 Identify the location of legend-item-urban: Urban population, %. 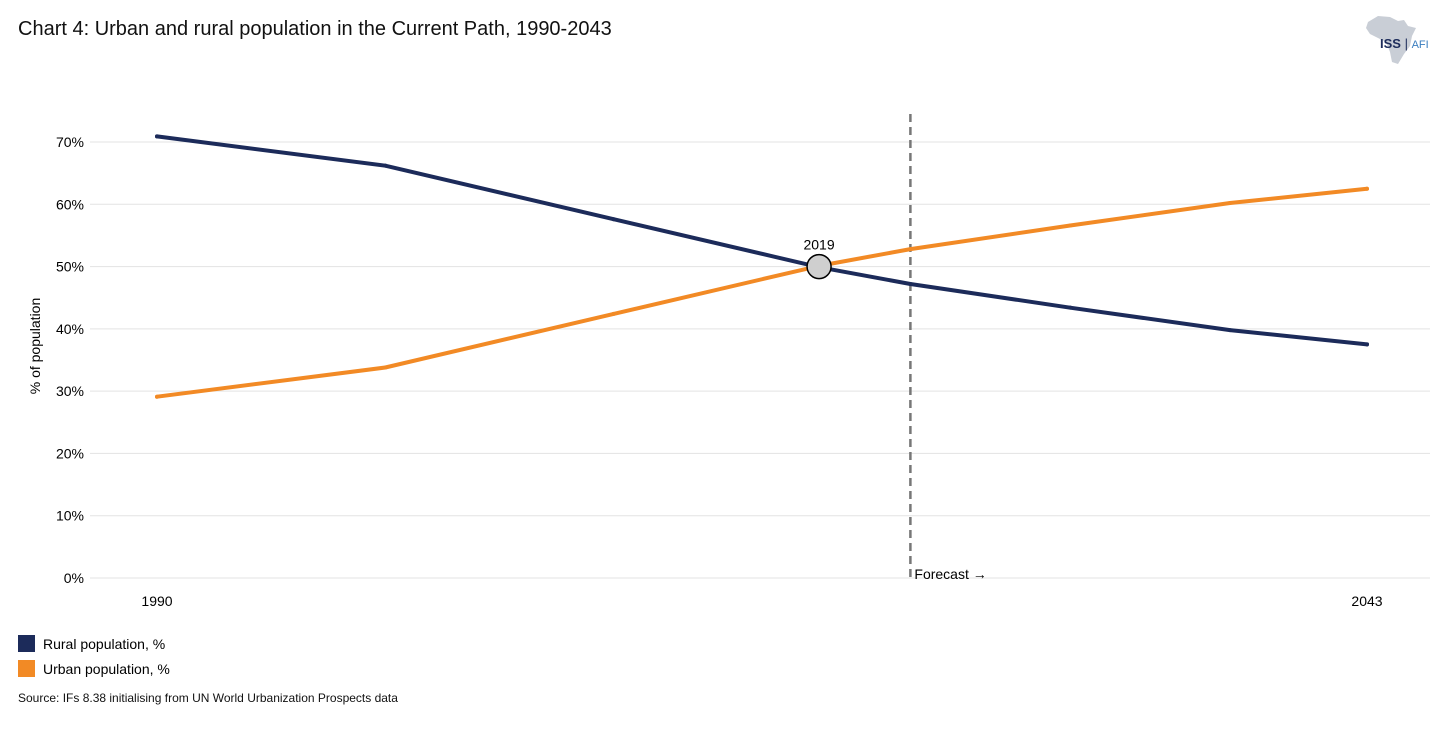
(94, 668).